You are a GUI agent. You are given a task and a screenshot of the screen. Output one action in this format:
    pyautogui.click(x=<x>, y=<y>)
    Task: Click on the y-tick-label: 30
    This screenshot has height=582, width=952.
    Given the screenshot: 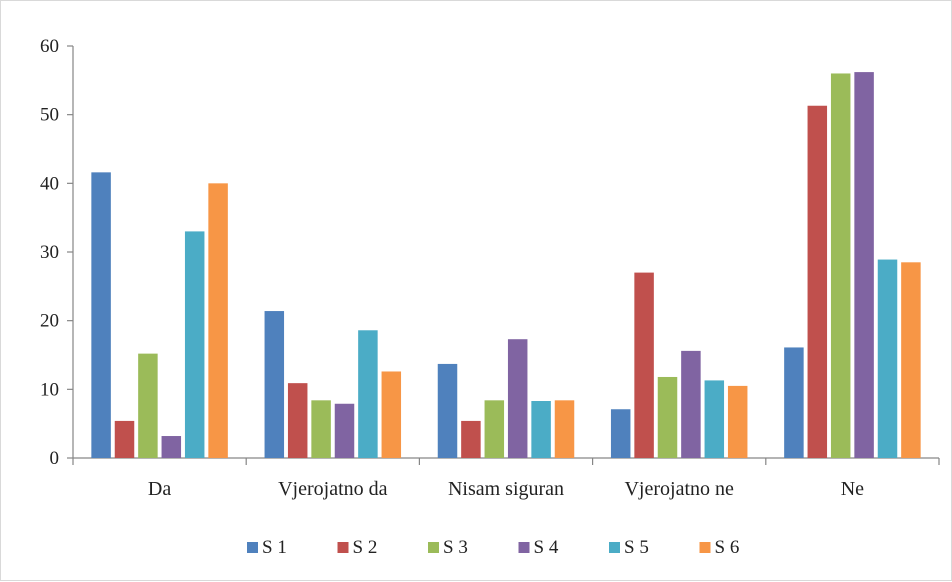 What is the action you would take?
    pyautogui.click(x=49, y=252)
    